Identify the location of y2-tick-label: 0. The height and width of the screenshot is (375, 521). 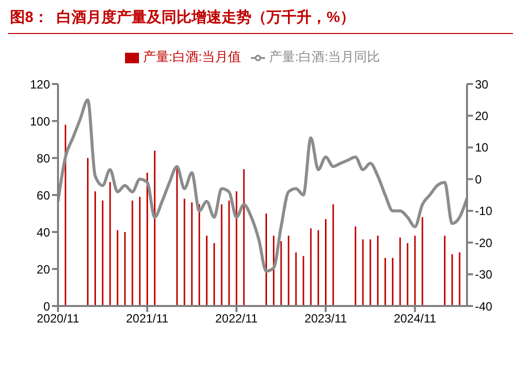
(478, 179).